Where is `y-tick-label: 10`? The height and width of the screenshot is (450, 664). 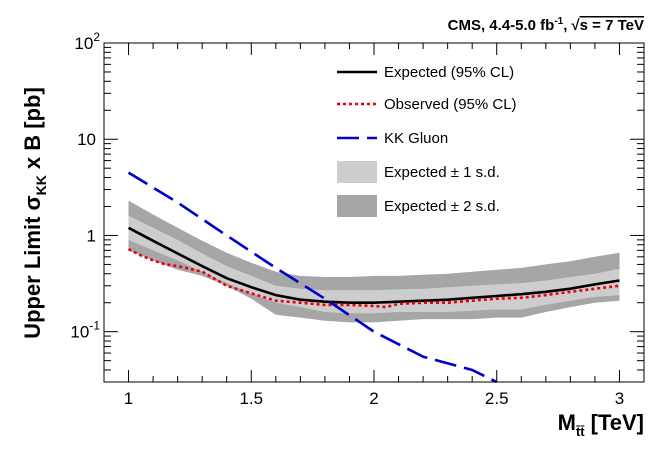 y-tick-label: 10 is located at coordinates (86, 139).